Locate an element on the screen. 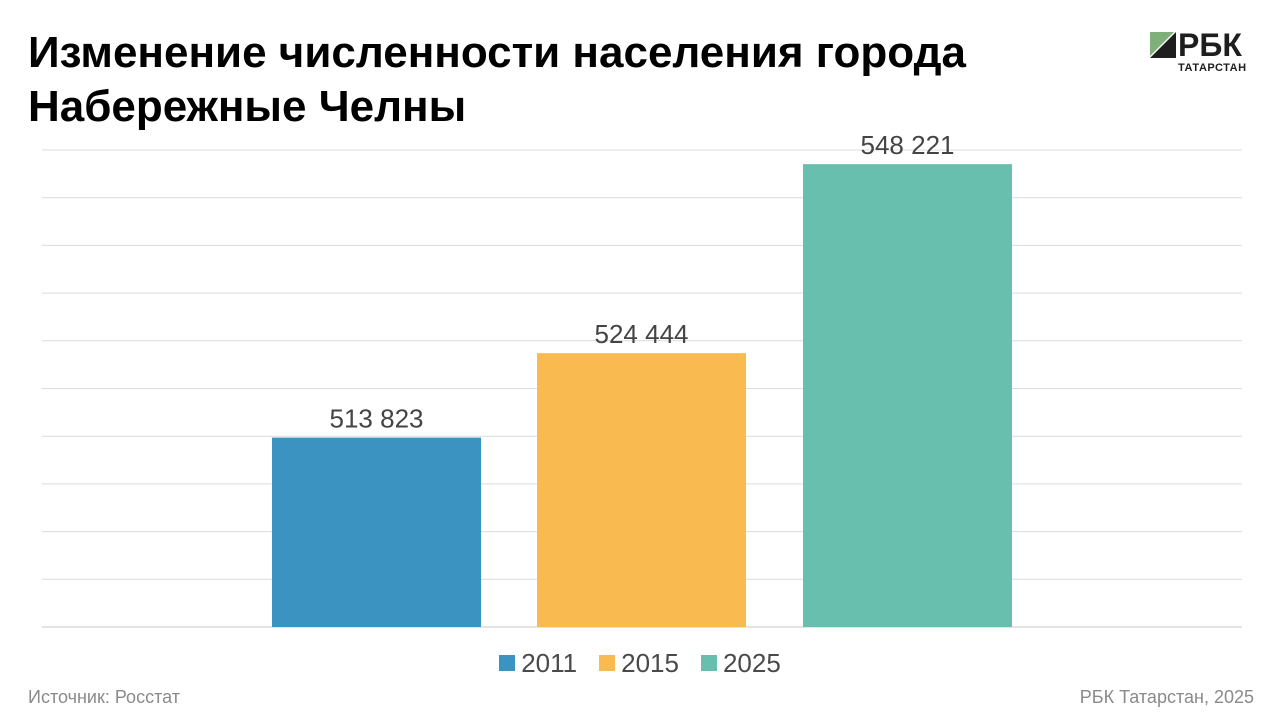  bar-2015 is located at coordinates (641, 490).